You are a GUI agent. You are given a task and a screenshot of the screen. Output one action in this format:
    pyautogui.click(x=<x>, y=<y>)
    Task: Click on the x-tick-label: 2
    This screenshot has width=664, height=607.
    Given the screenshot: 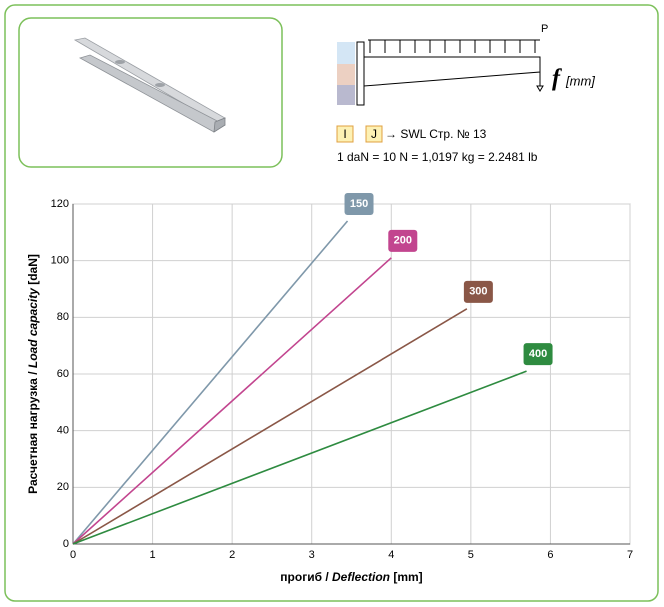 What is the action you would take?
    pyautogui.click(x=232, y=555)
    